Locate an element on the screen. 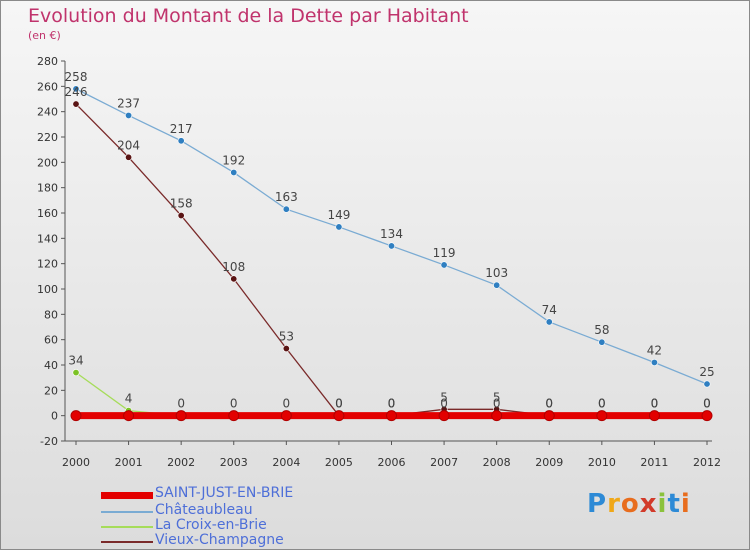 This screenshot has width=750, height=550. legend-label: Châteaubleau is located at coordinates (204, 510).